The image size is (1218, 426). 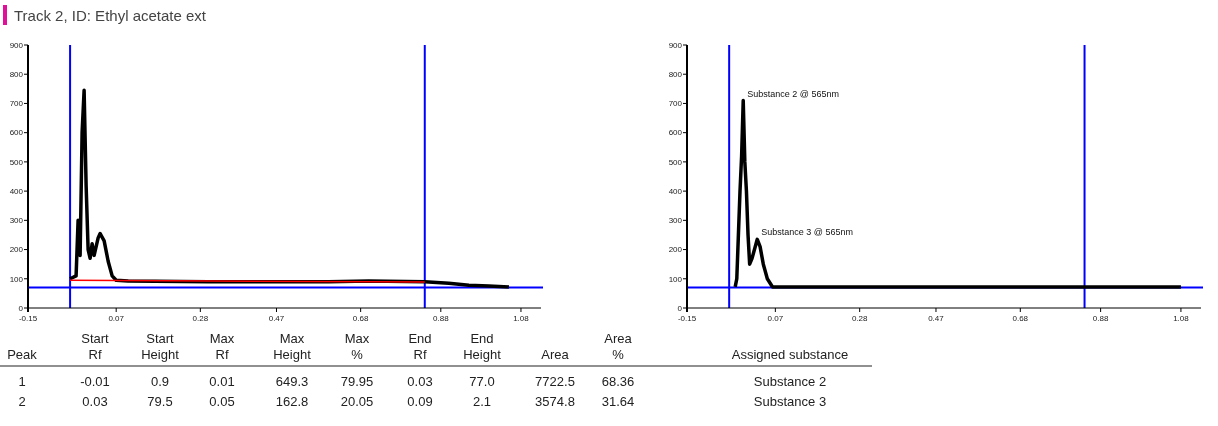 What do you see at coordinates (160, 381) in the screenshot?
I see `text: 0.9` at bounding box center [160, 381].